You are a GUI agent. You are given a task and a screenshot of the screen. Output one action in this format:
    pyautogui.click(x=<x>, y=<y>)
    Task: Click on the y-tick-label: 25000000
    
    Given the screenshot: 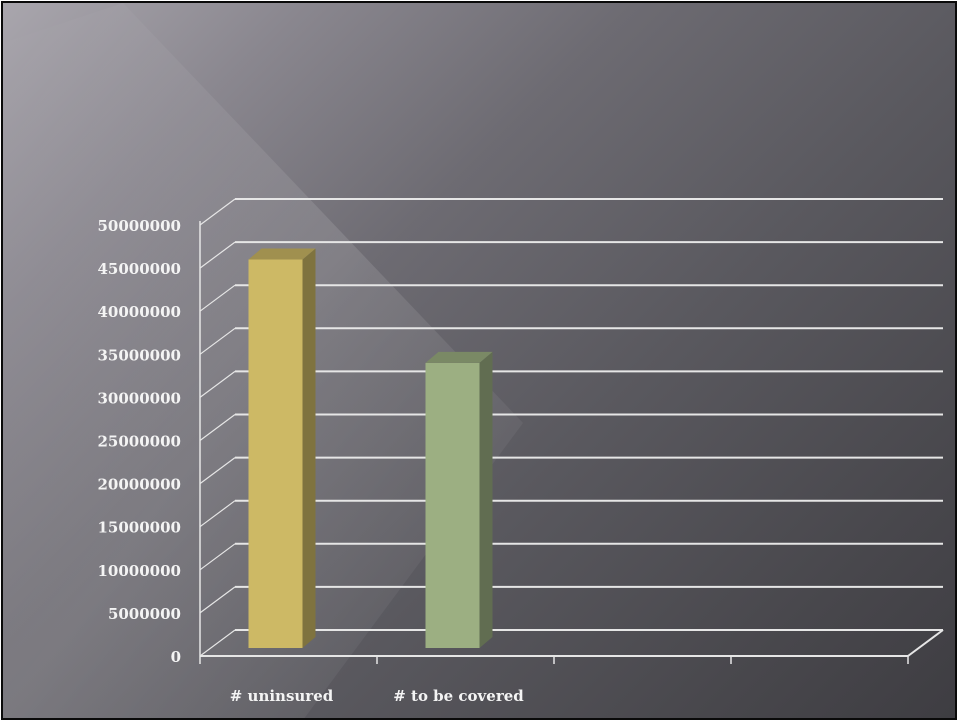 What is the action you would take?
    pyautogui.click(x=140, y=442)
    